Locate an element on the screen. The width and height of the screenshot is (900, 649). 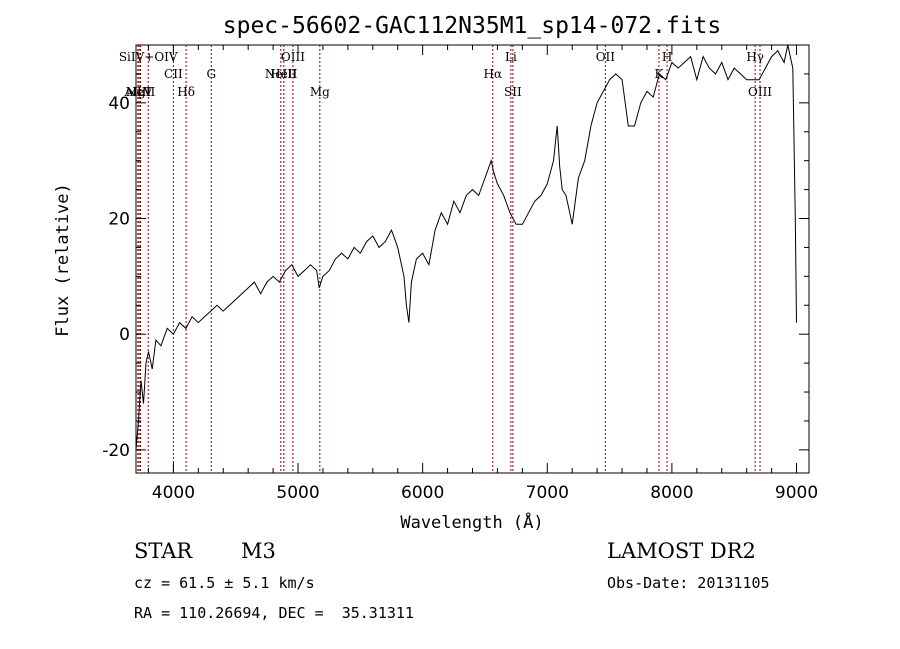
x-axis-label: Wavelength (Å) is located at coordinates (471, 522).